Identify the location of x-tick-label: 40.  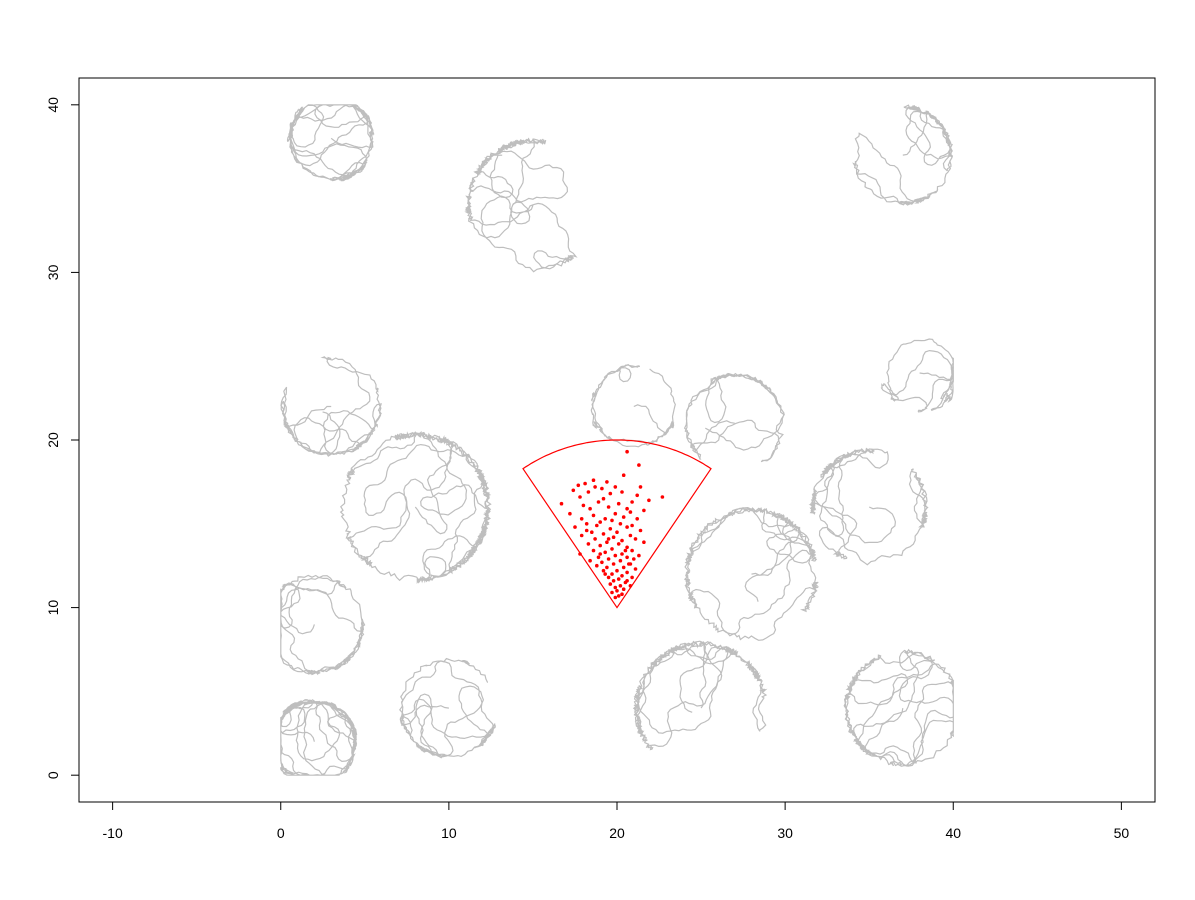
(953, 833).